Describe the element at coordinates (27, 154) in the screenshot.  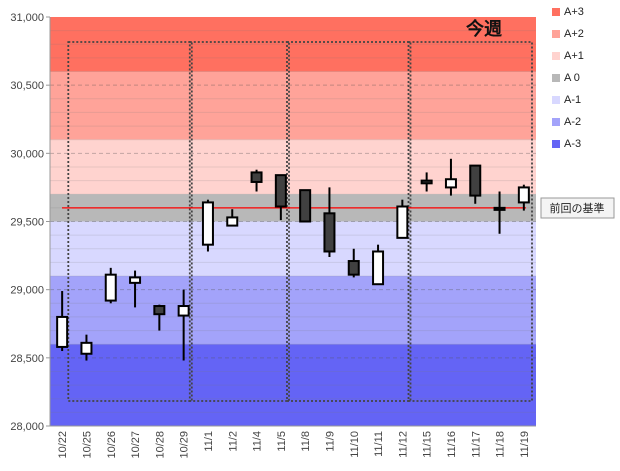
I see `y-tick-label: 30,000` at that location.